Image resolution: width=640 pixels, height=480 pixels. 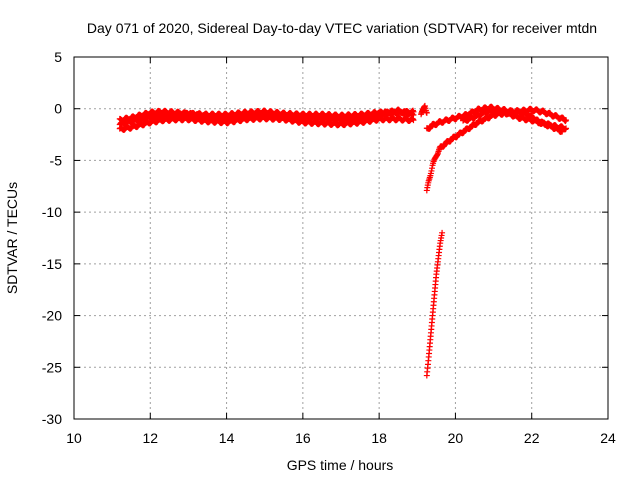 I want to click on x-tick-label: 10, so click(x=74, y=438).